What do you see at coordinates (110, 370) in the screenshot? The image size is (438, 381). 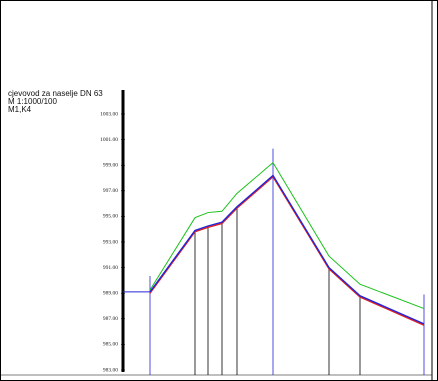 I see `y-tick-label: 983.00` at bounding box center [110, 370].